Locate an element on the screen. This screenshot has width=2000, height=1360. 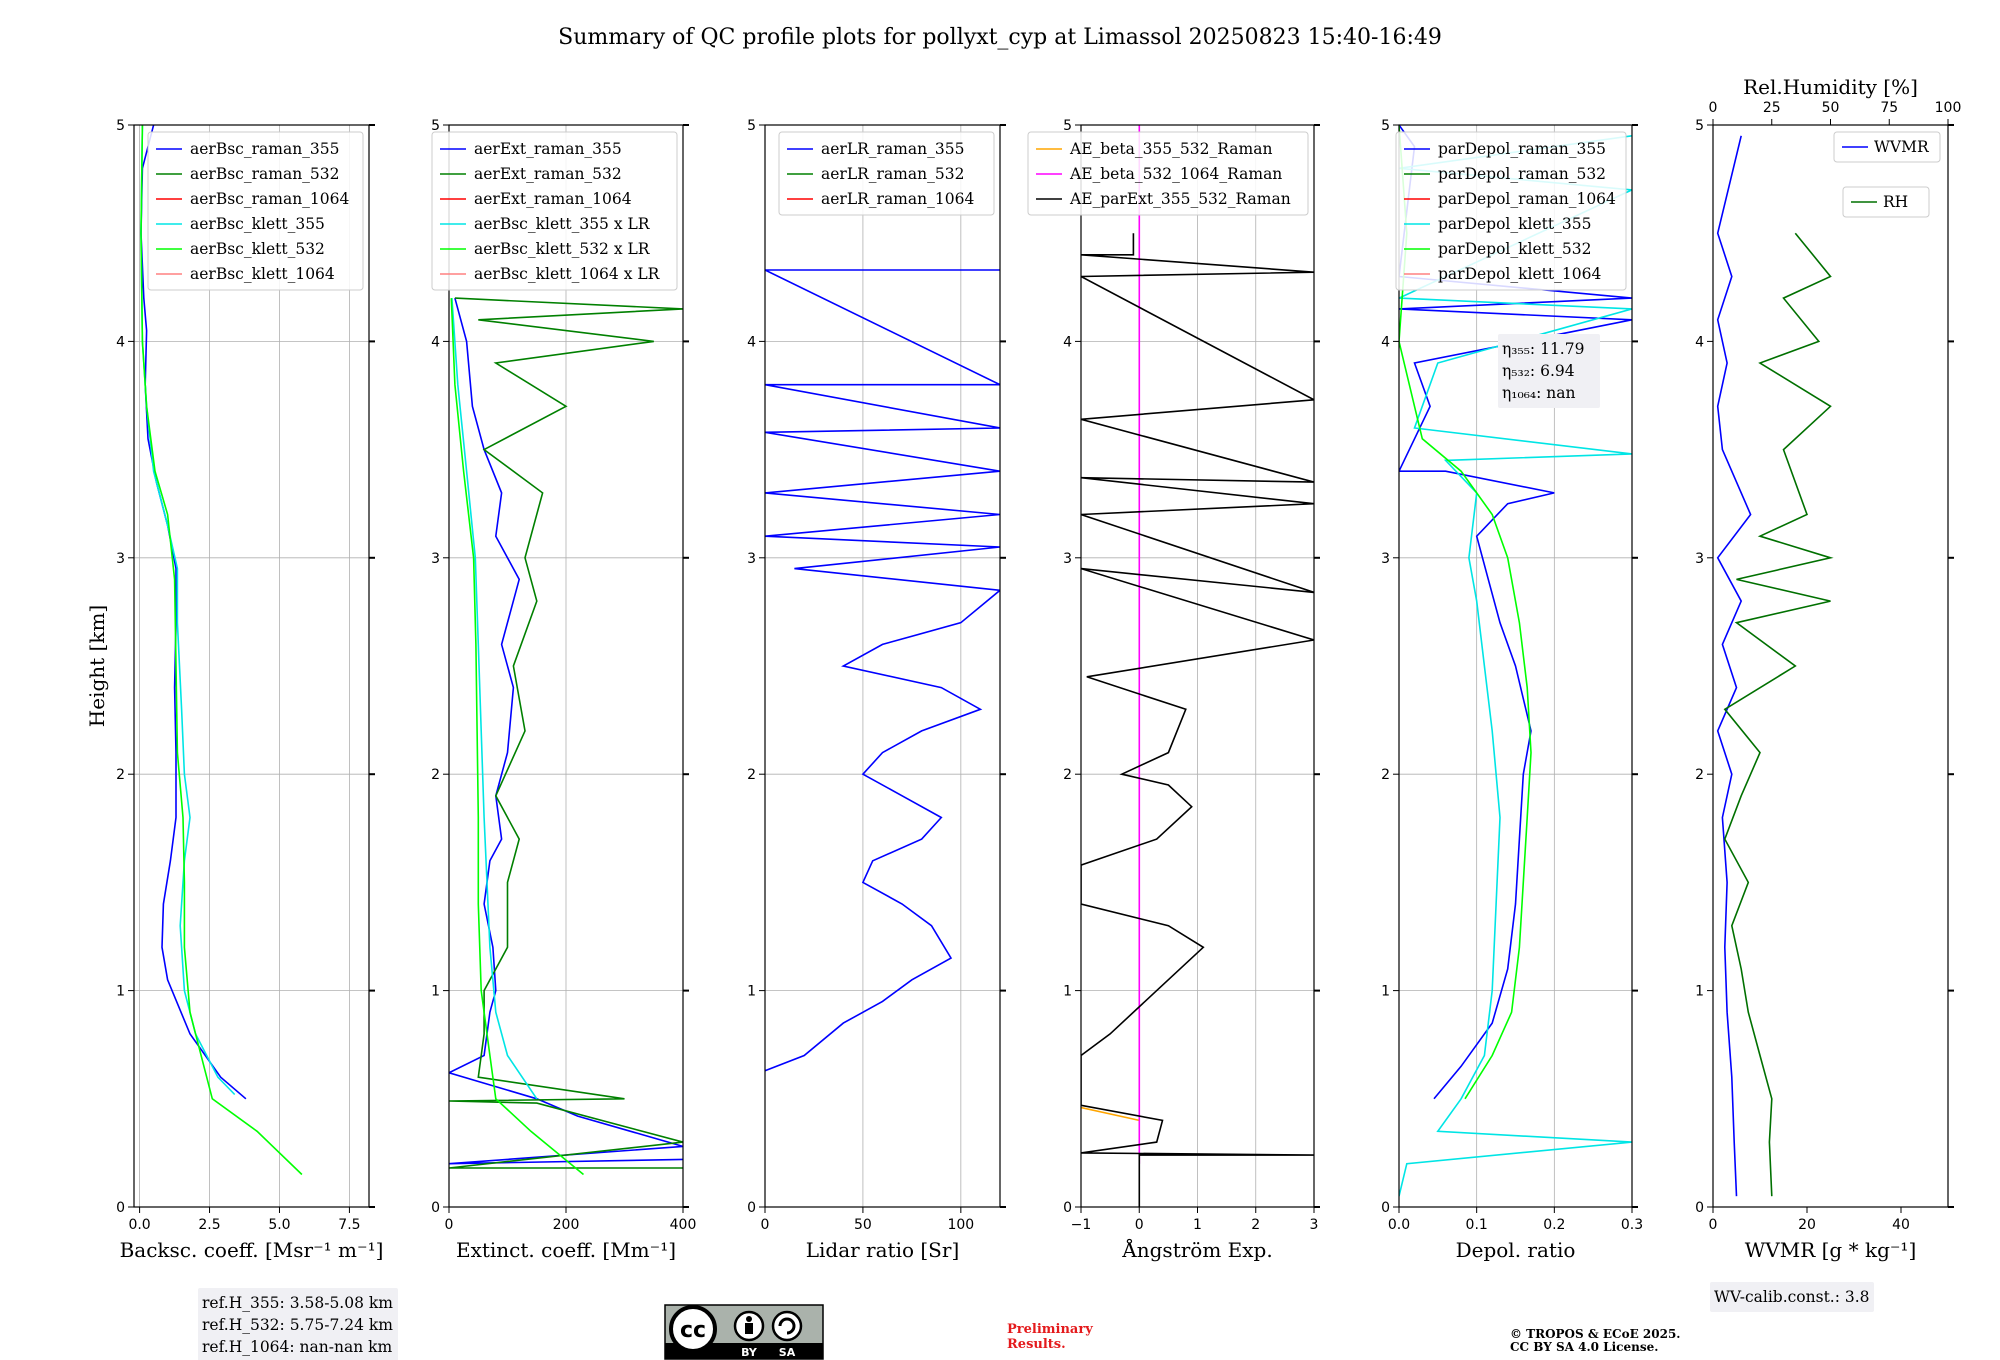
legend-label: parDepol_raman_355 is located at coordinates (1522, 149).